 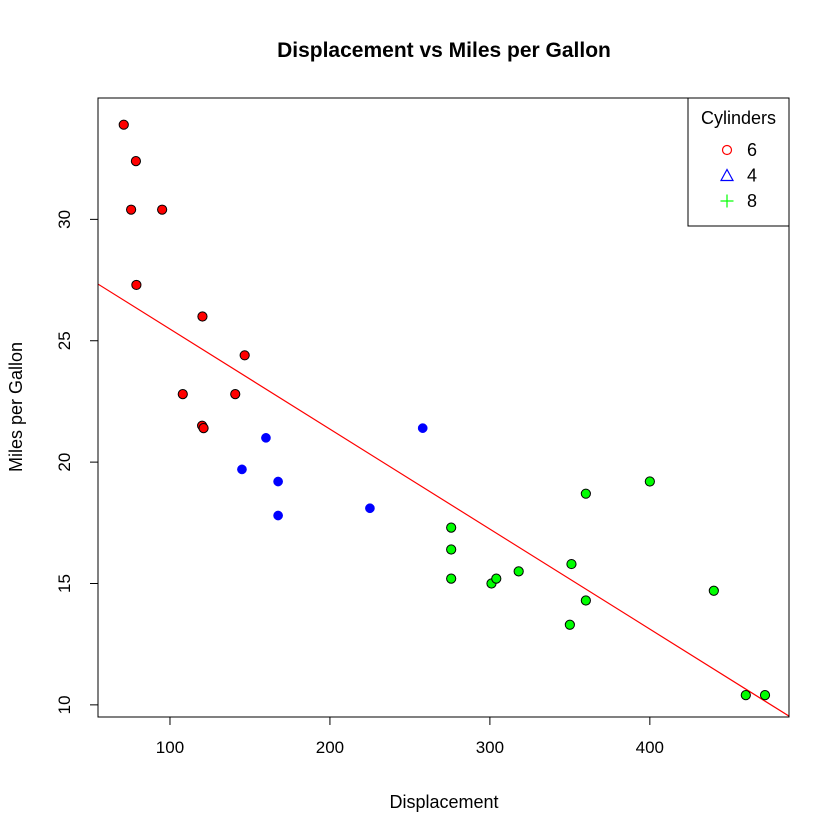 What do you see at coordinates (752, 150) in the screenshot?
I see `legend-label: 6` at bounding box center [752, 150].